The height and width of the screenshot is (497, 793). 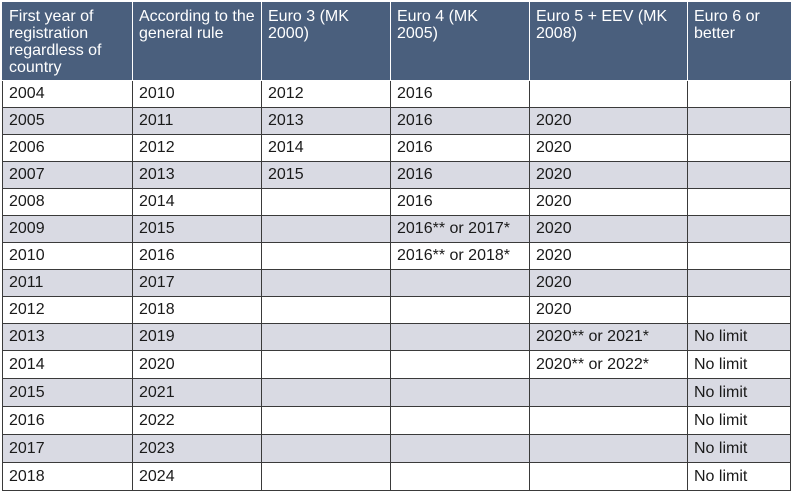 I want to click on table-row: 2017 2023 No limit, so click(x=396, y=448).